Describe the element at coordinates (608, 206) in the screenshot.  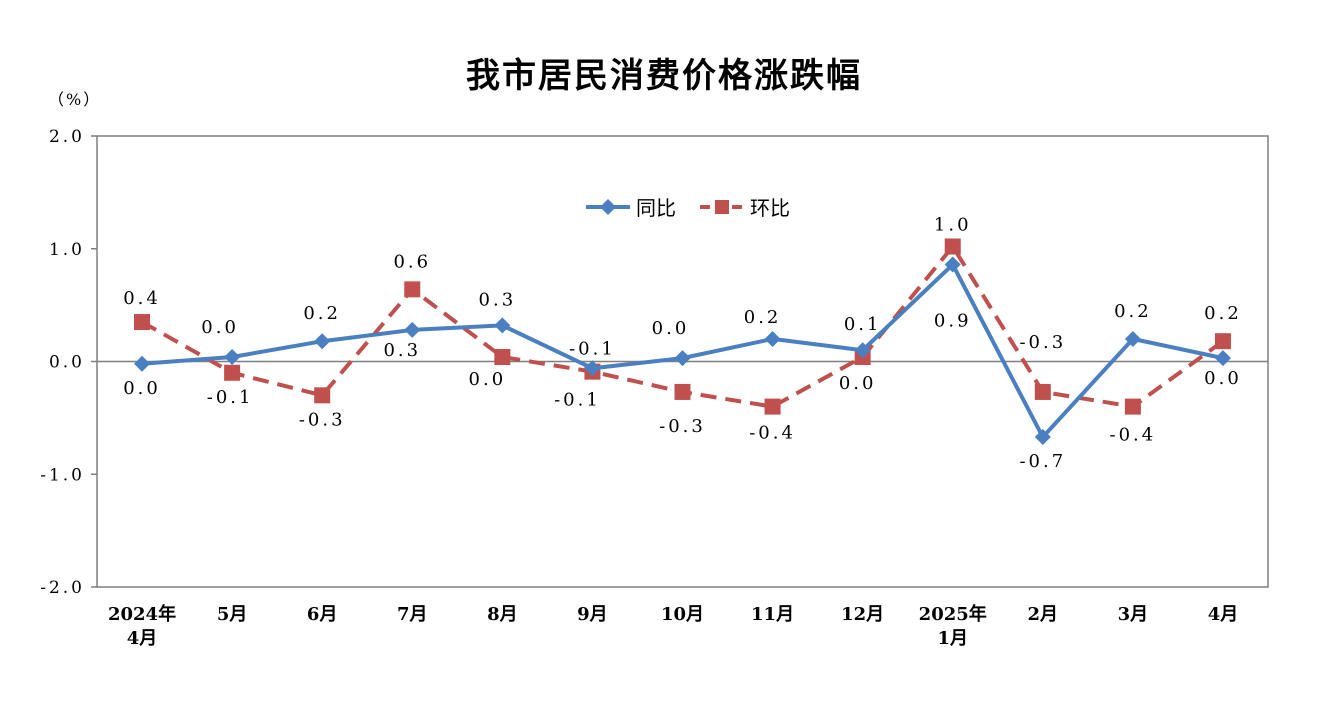
I see `legend-swatch-yoy` at that location.